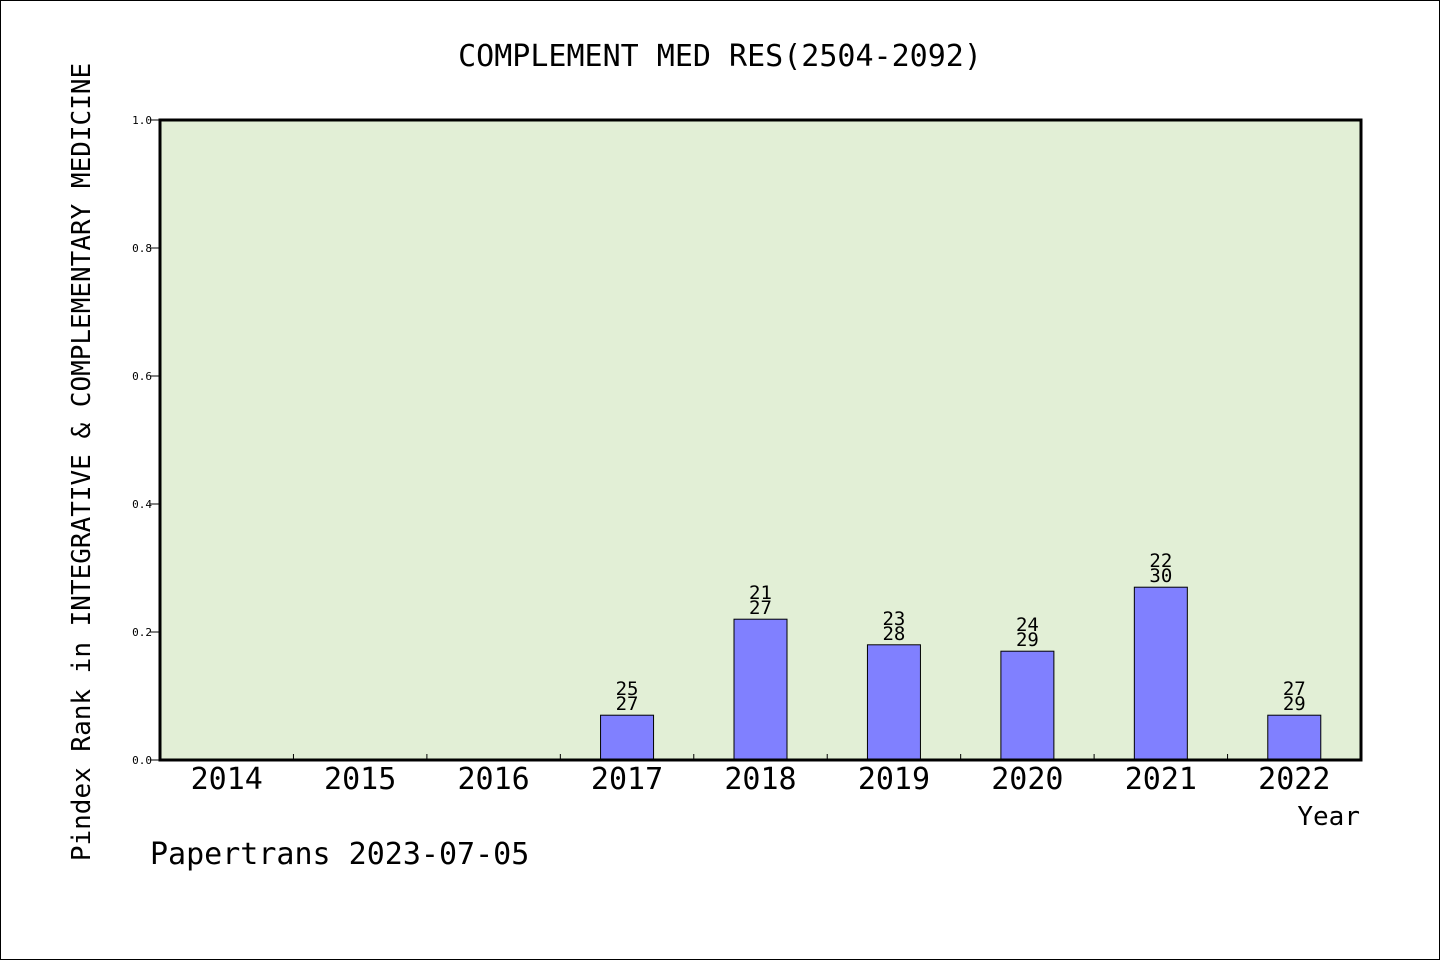 This screenshot has width=1440, height=960. What do you see at coordinates (627, 689) in the screenshot?
I see `bar-label-top: 25` at bounding box center [627, 689].